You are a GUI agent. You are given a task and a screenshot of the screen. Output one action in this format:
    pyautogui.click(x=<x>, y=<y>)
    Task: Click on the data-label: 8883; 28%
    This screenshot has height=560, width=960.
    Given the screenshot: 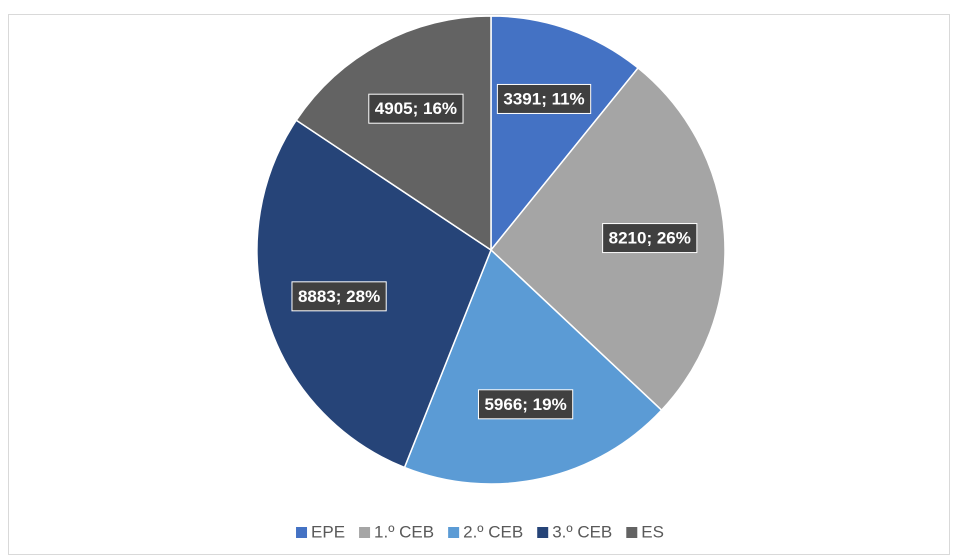 What is the action you would take?
    pyautogui.click(x=339, y=296)
    